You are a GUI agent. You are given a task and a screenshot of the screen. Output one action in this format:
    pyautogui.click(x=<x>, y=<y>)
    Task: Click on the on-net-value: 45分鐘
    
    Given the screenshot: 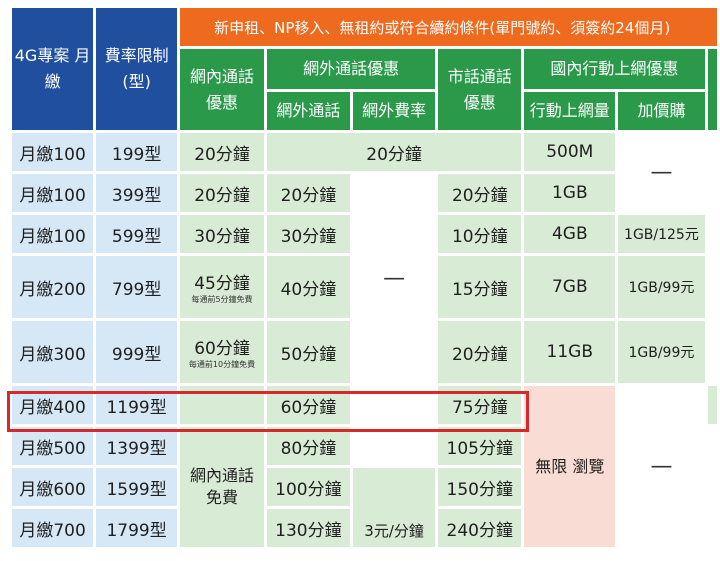 What is the action you would take?
    pyautogui.click(x=222, y=284)
    